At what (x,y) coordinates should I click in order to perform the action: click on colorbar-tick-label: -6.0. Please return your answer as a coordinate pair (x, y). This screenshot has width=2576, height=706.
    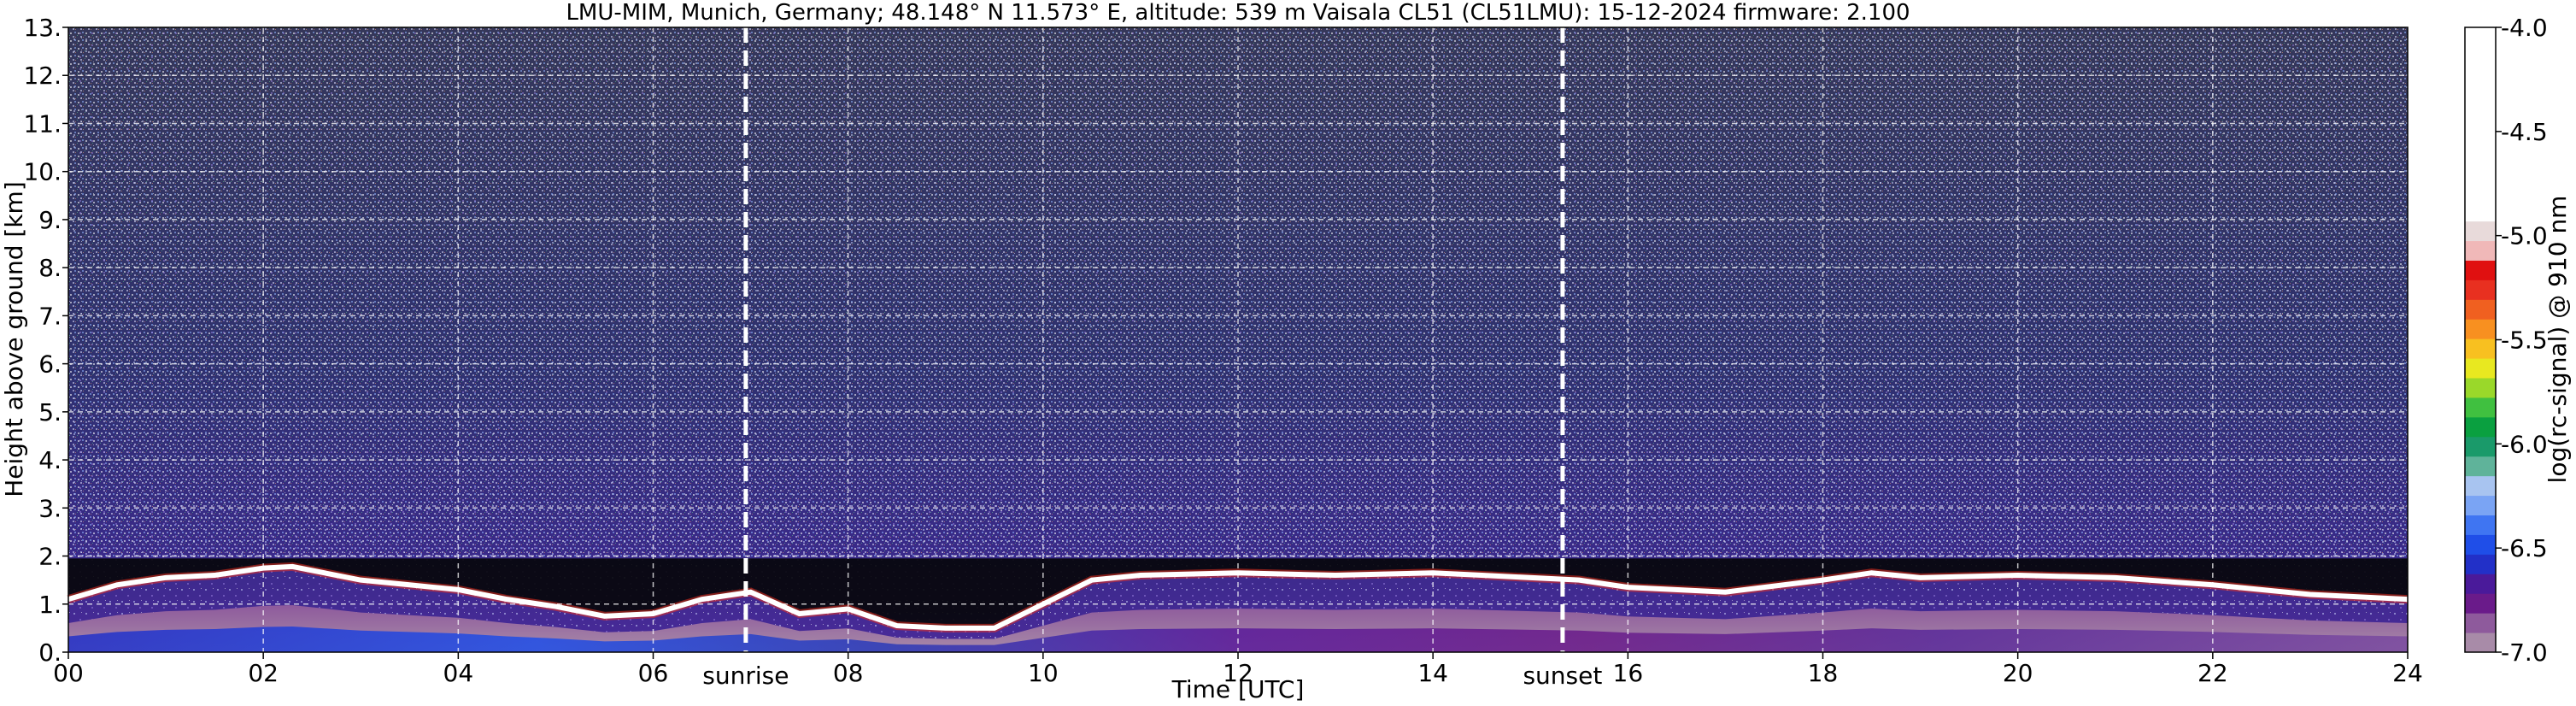
    Looking at the image, I should click on (2524, 444).